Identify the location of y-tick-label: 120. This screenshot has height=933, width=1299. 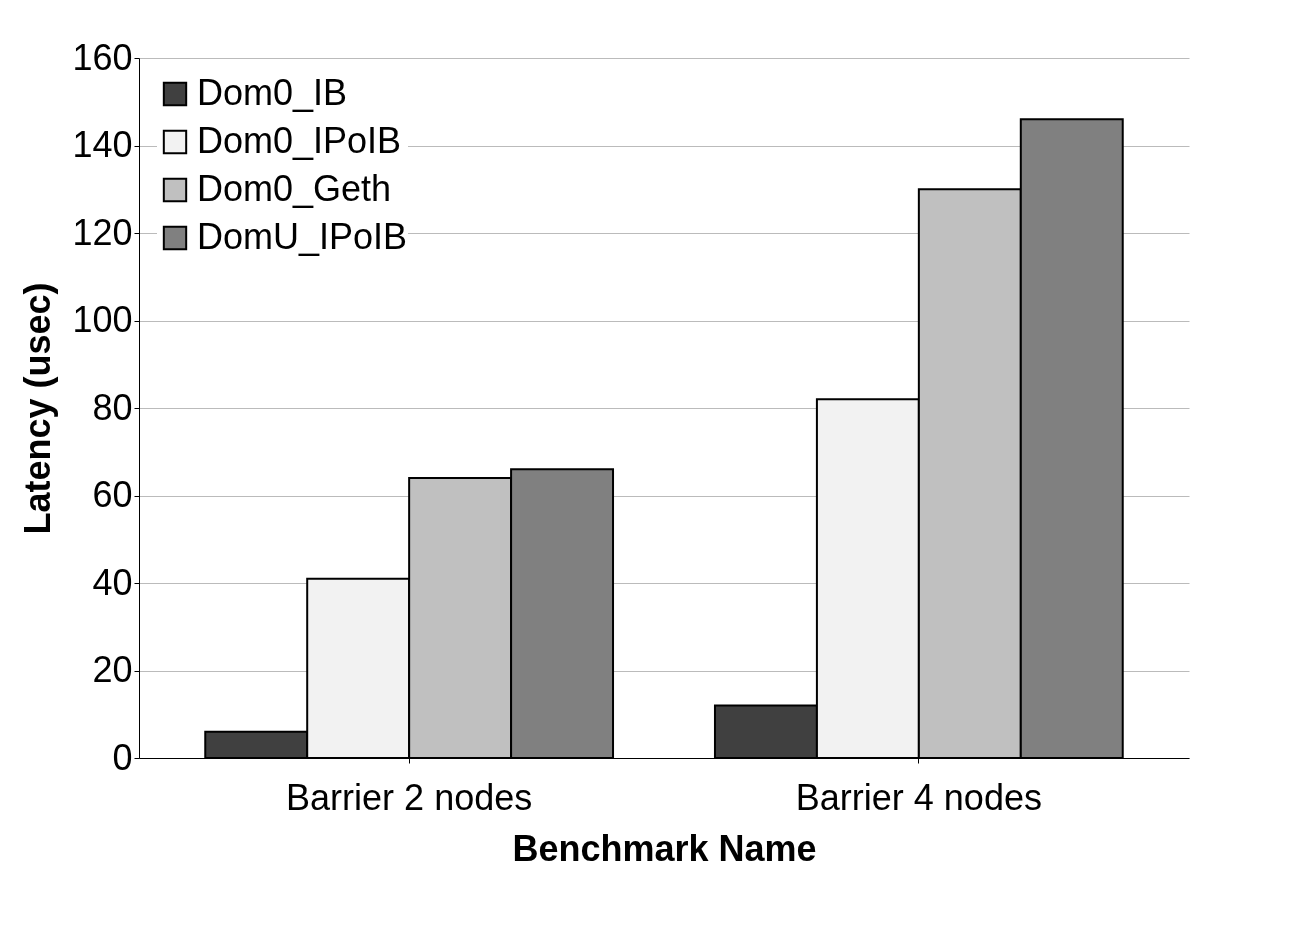
(102, 232).